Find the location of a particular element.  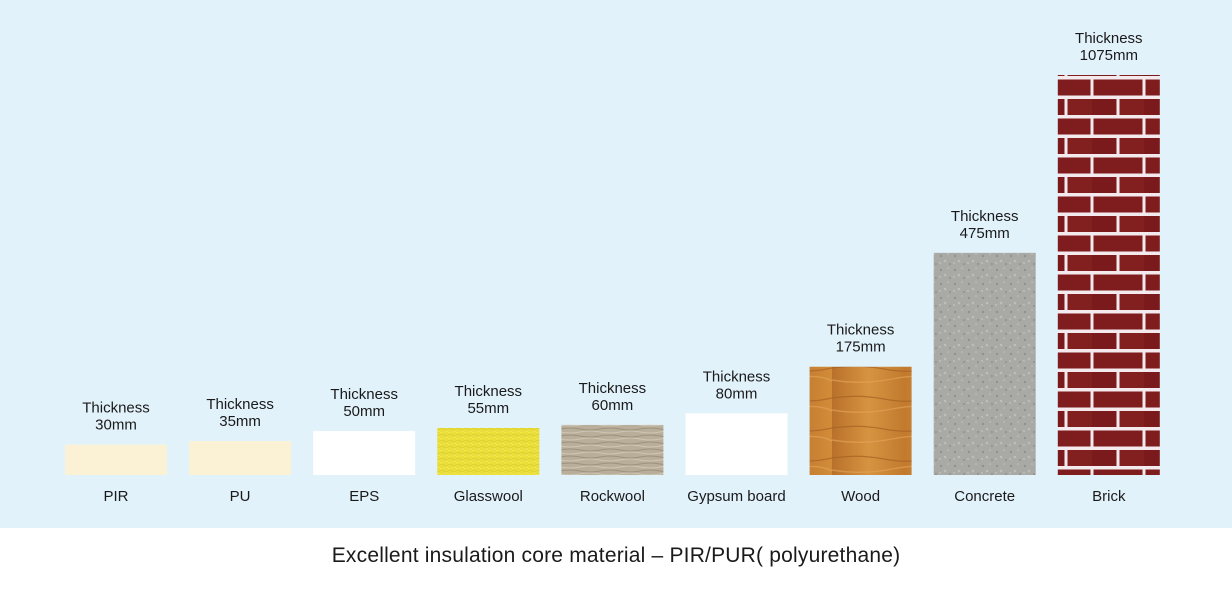

bar-glasswool is located at coordinates (488, 451).